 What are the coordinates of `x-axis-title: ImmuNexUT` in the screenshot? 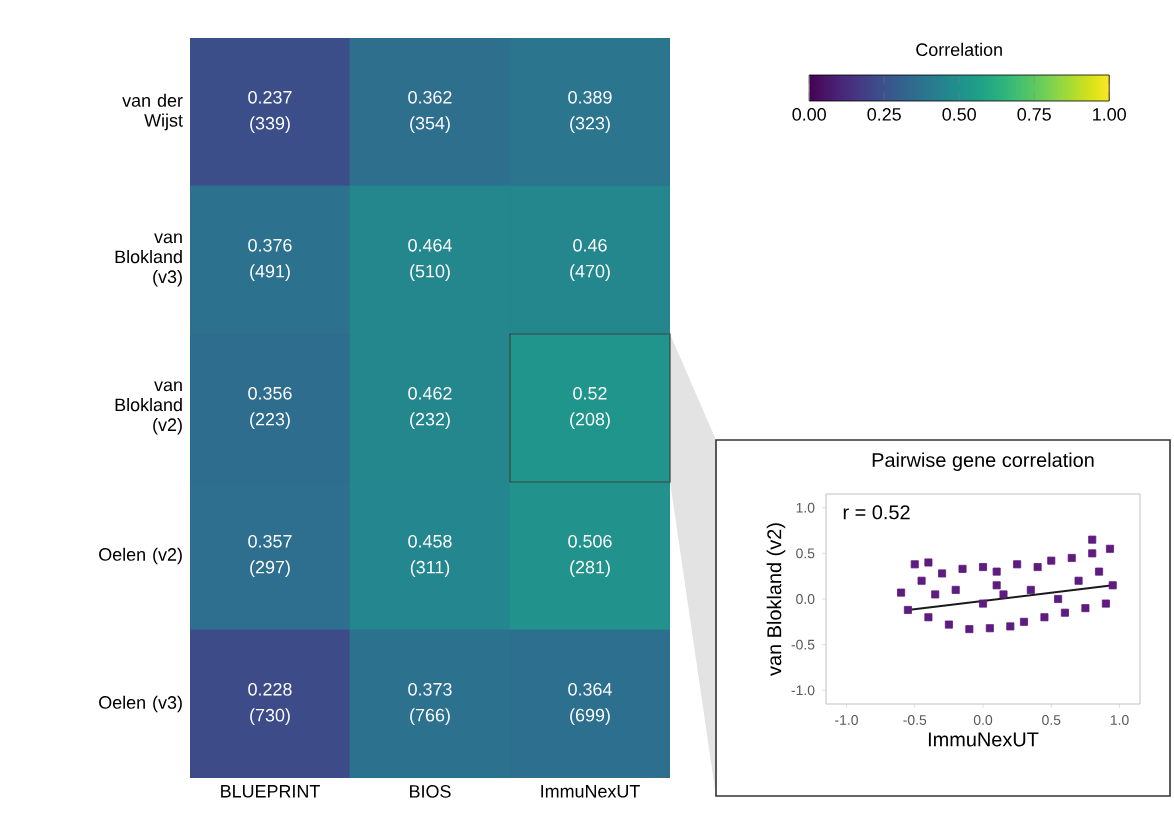 It's located at (983, 739).